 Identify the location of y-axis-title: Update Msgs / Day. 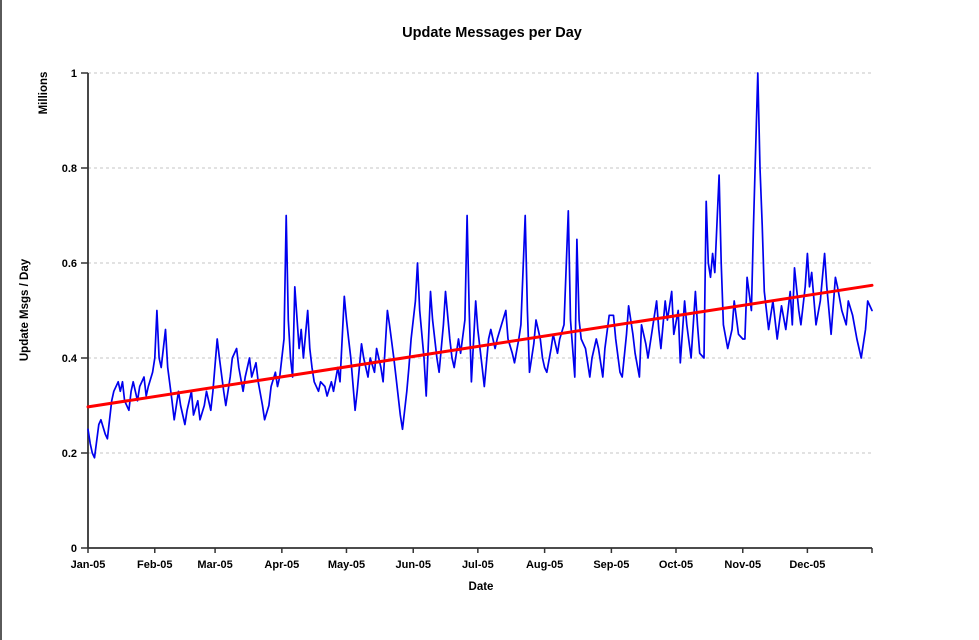
(25, 309).